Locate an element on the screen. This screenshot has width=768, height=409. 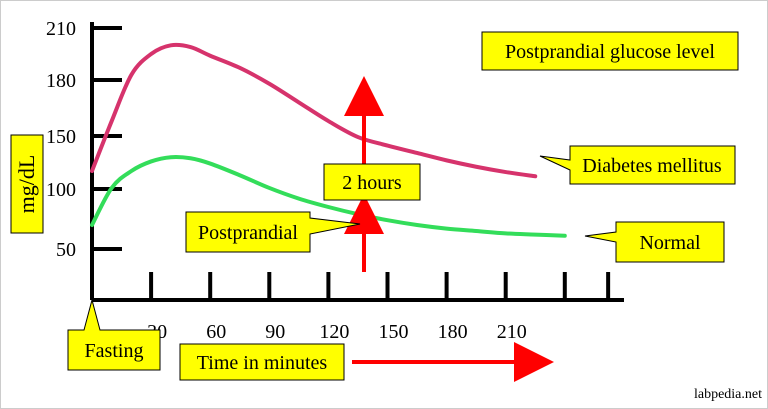
x-tick-label: 90 is located at coordinates (275, 332).